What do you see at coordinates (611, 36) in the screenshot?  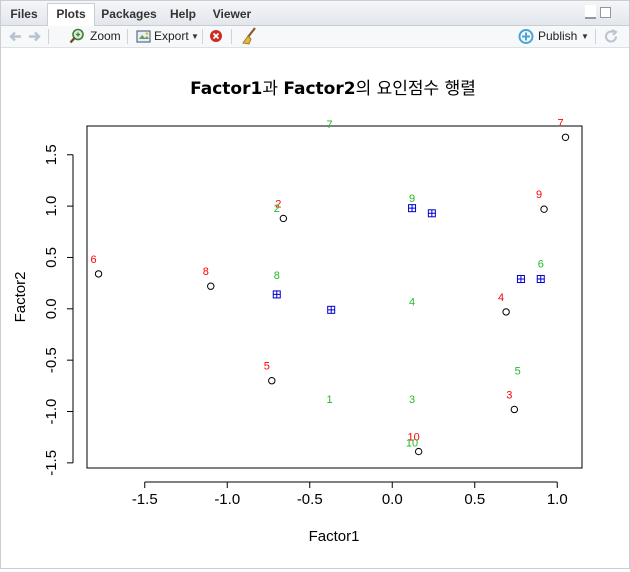 I see `refresh-icon` at bounding box center [611, 36].